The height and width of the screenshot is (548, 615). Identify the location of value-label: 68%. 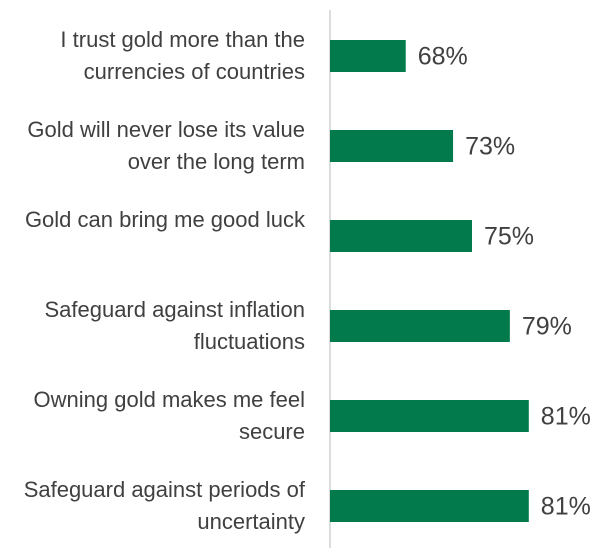
(443, 57).